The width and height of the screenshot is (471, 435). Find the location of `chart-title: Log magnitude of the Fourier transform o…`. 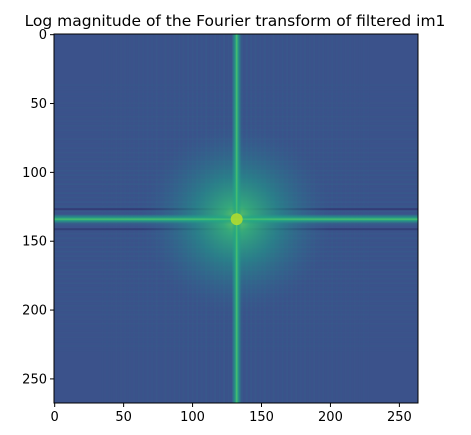

chart-title: Log magnitude of the Fourier transform o… is located at coordinates (235, 21).